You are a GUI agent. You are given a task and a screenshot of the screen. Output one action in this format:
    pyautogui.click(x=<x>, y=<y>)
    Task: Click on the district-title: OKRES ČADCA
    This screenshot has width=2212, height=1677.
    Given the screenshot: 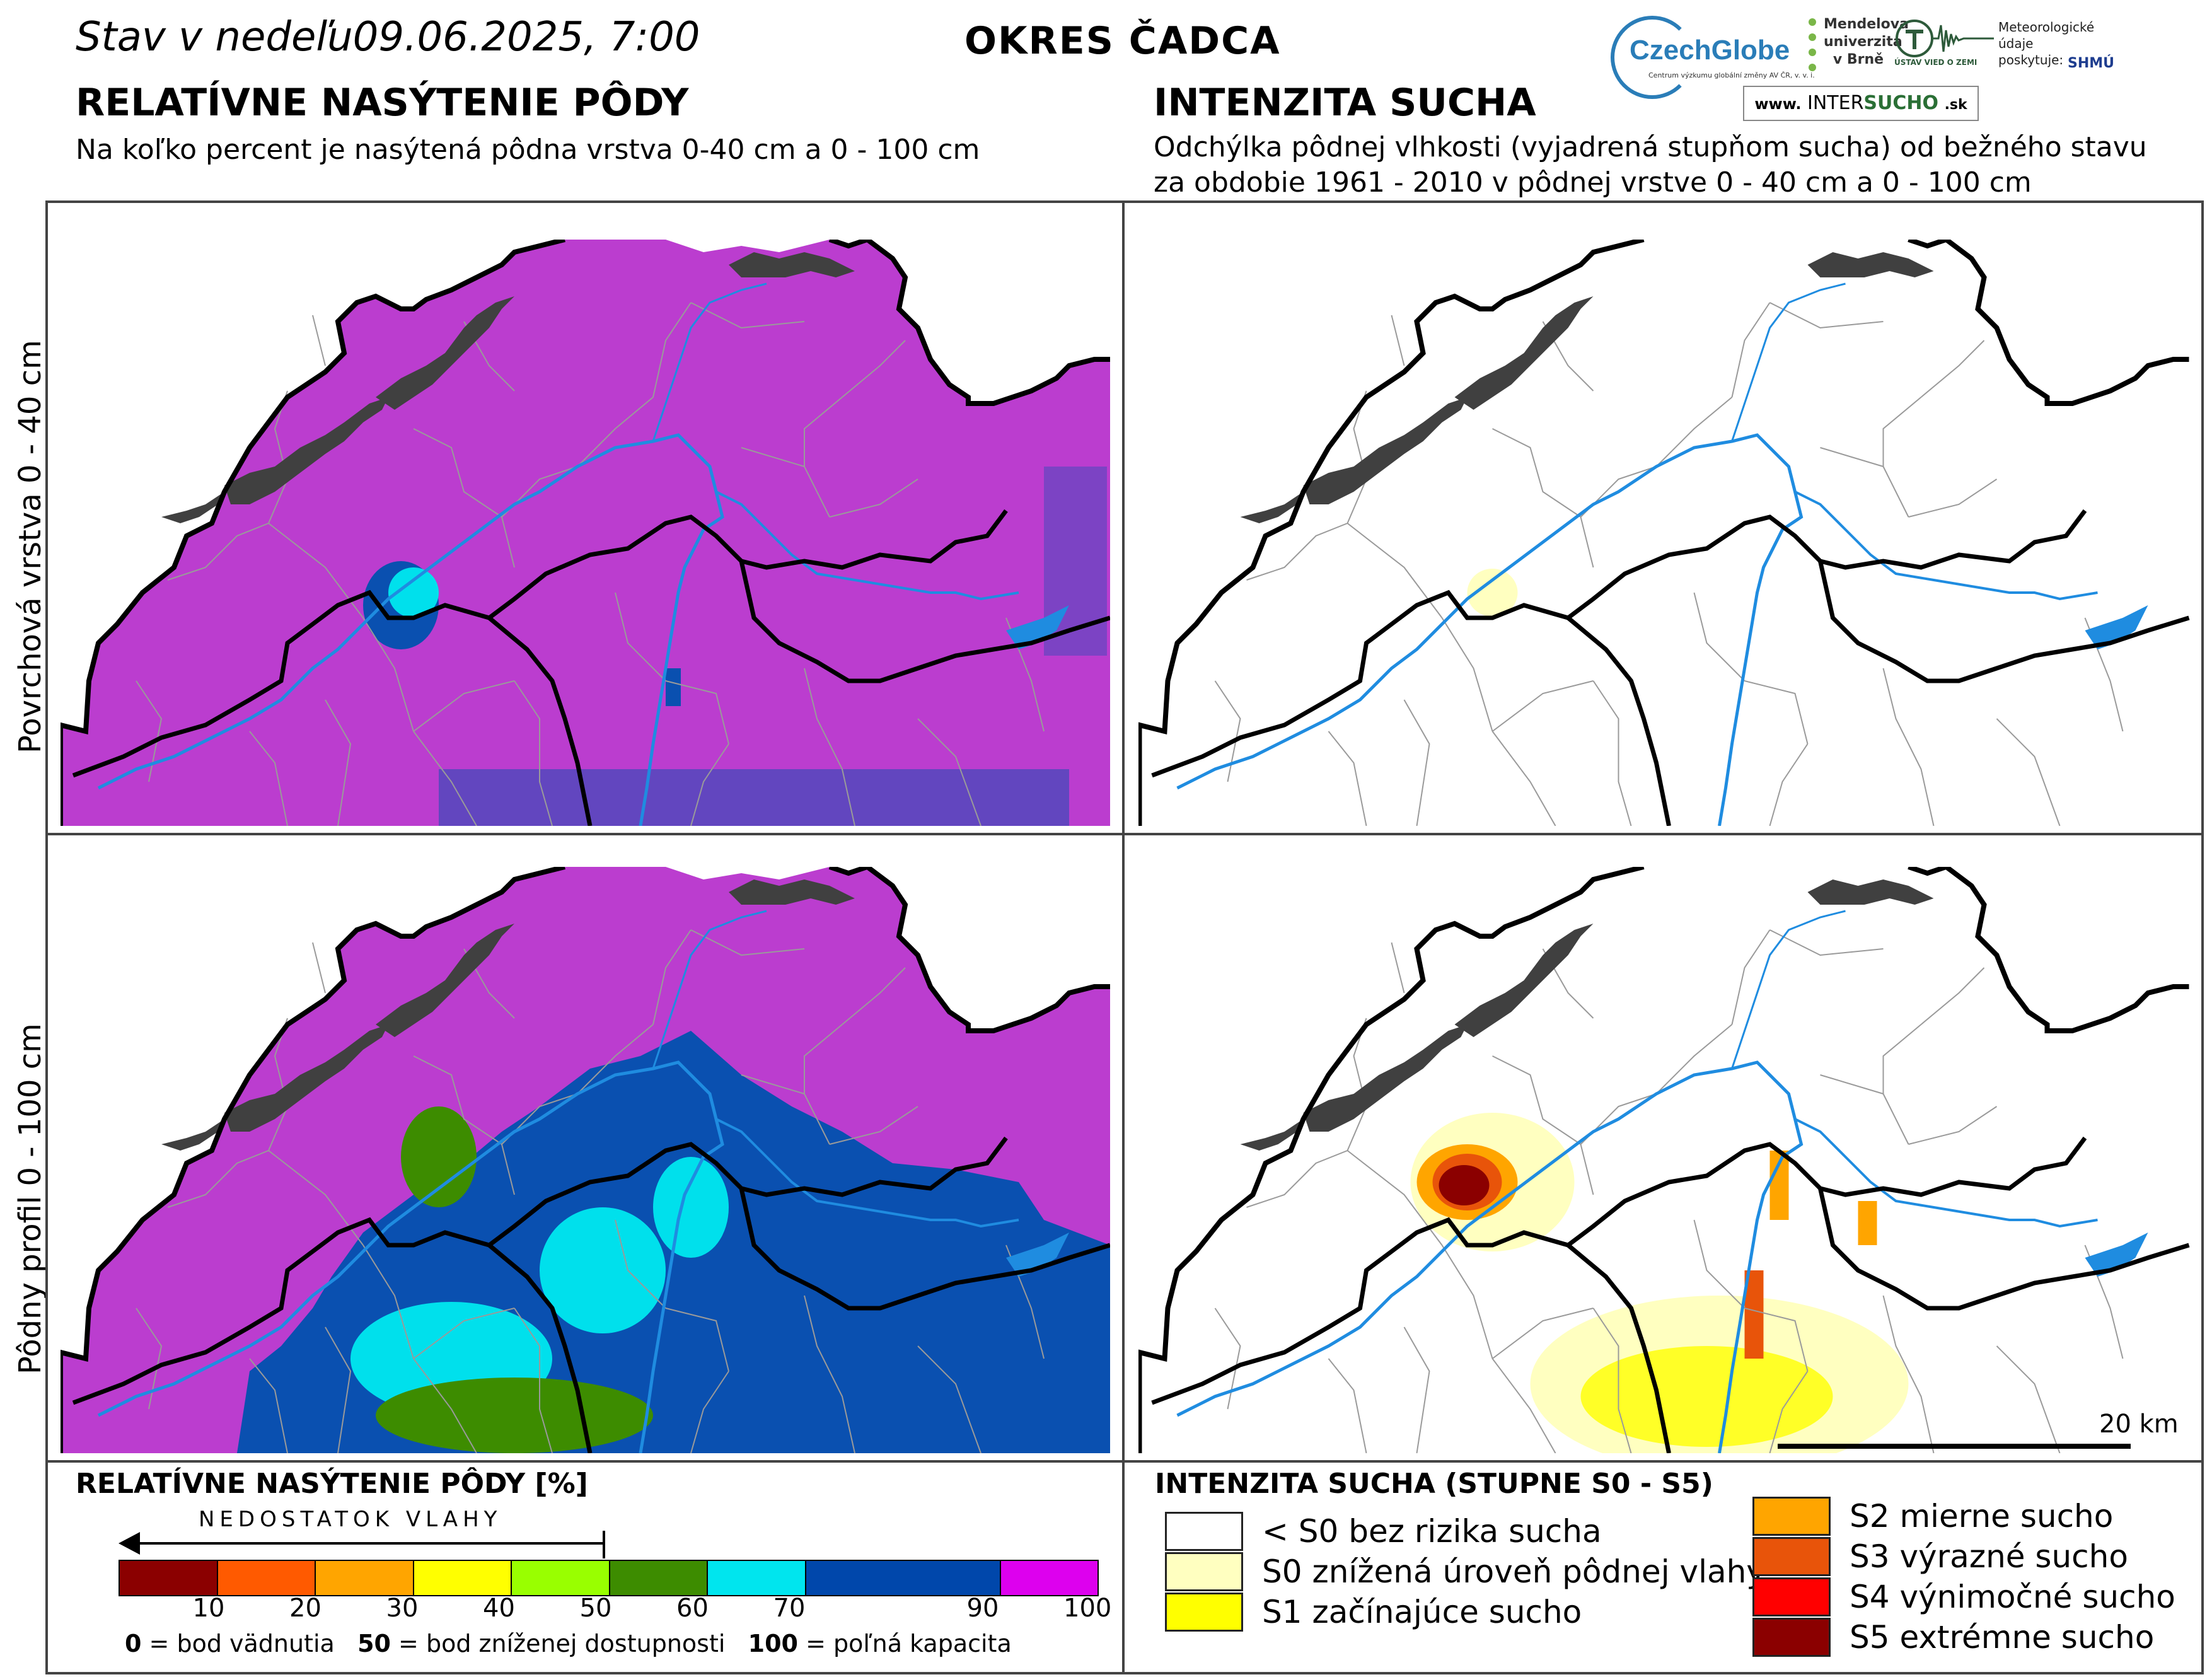 What is the action you would take?
    pyautogui.click(x=1122, y=41)
    